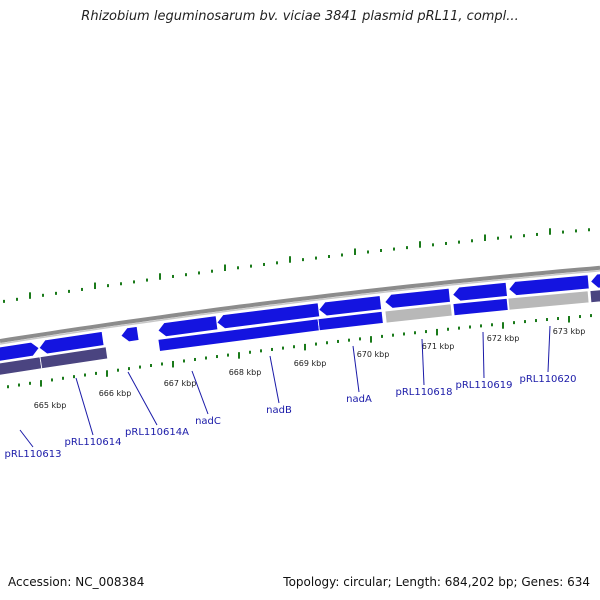  Describe the element at coordinates (569, 331) in the screenshot. I see `ruler-label: 673 kbp` at that location.